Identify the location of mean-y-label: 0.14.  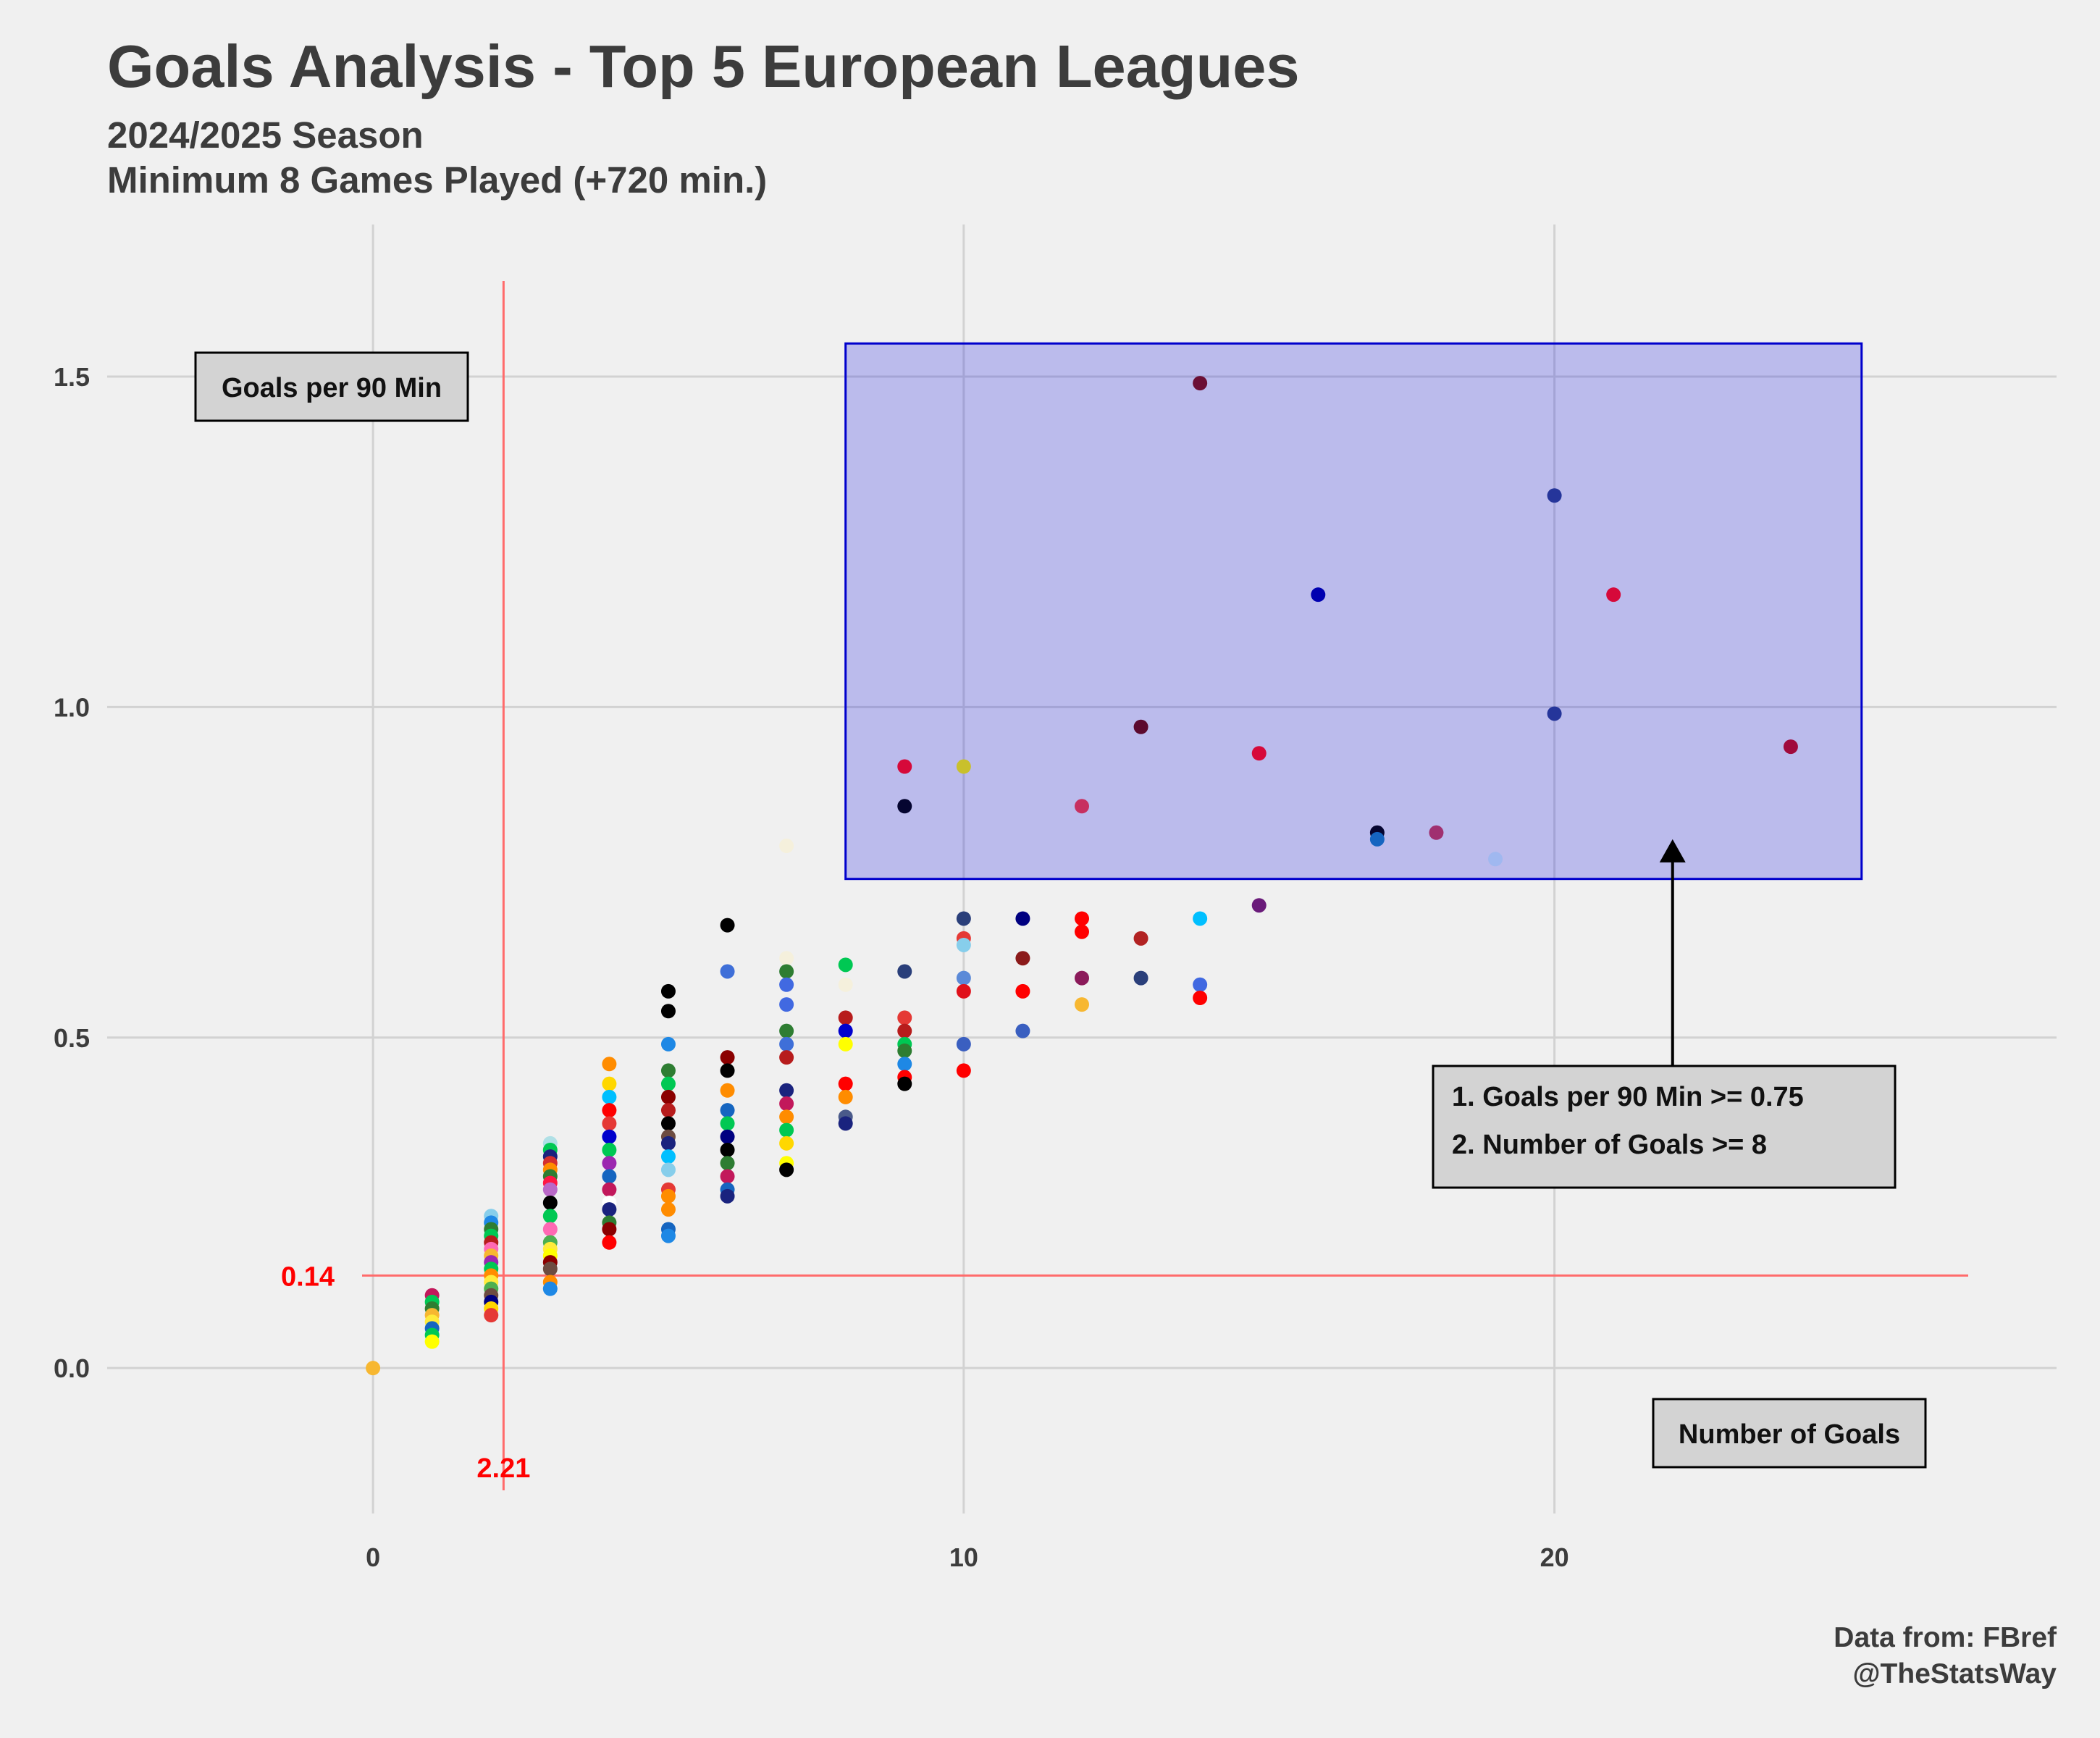
(308, 1276).